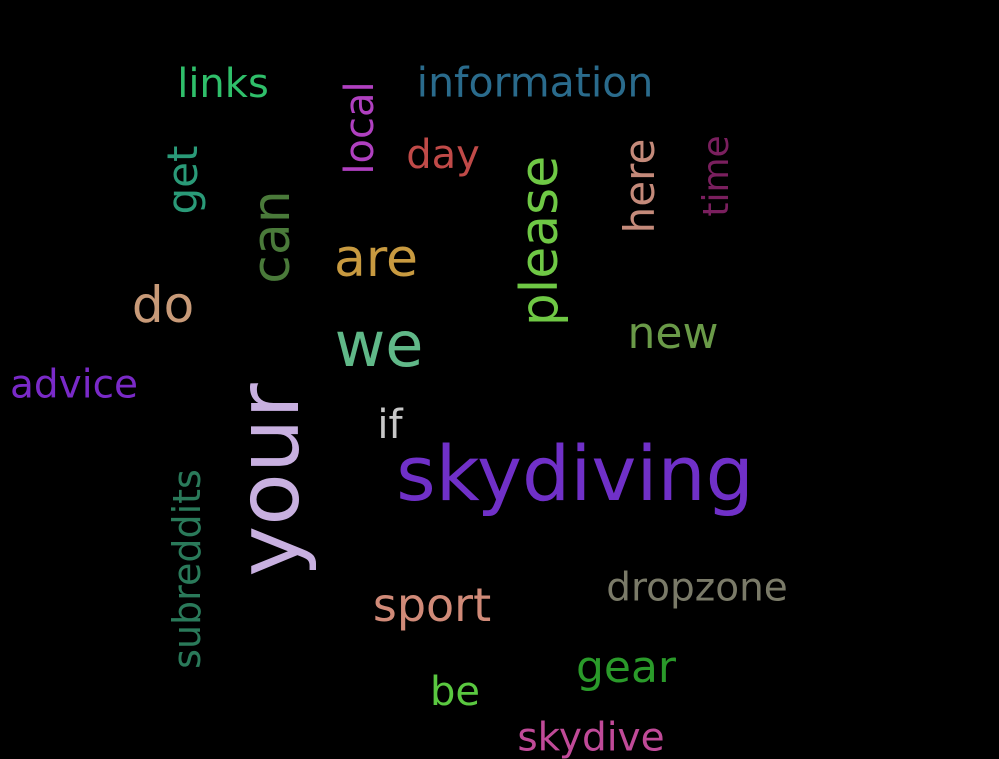 Image resolution: width=999 pixels, height=759 pixels. What do you see at coordinates (360, 128) in the screenshot?
I see `word-local: local` at bounding box center [360, 128].